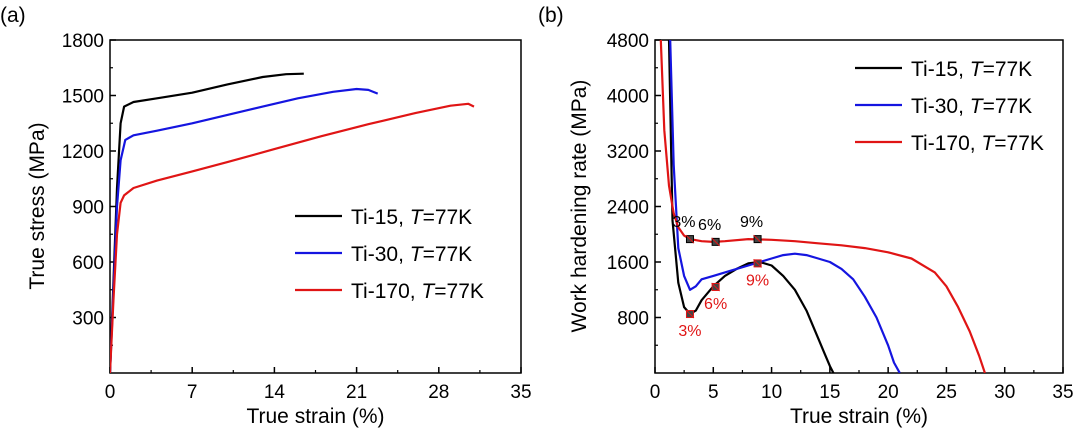 Image resolution: width=1080 pixels, height=434 pixels. I want to click on x-tick-label: 28, so click(438, 392).